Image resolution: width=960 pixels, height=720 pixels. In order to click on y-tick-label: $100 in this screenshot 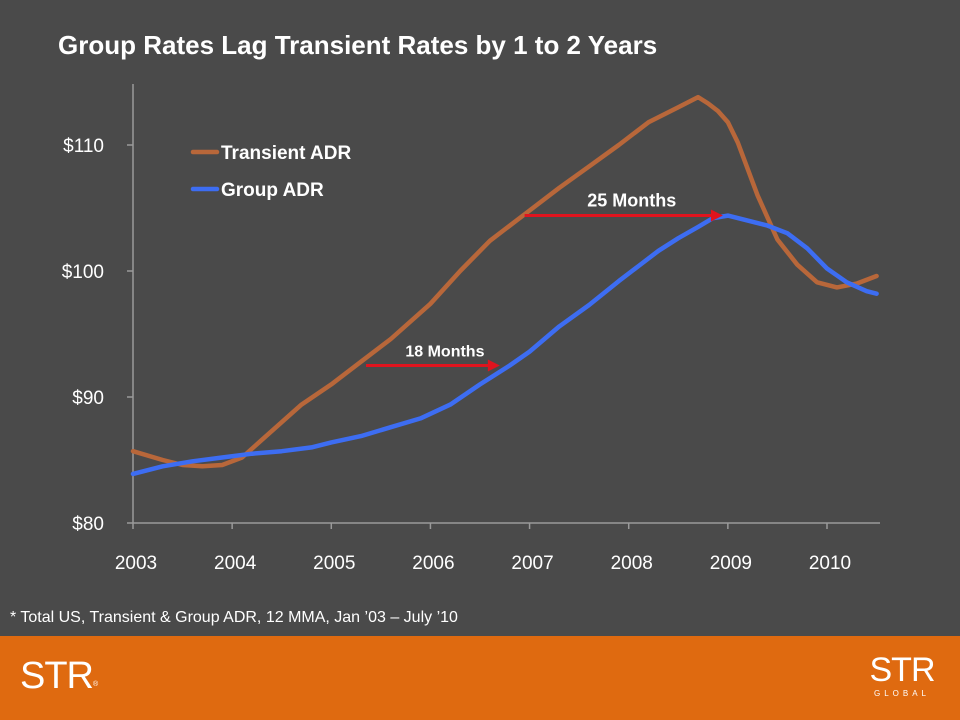, I will do `click(83, 272)`.